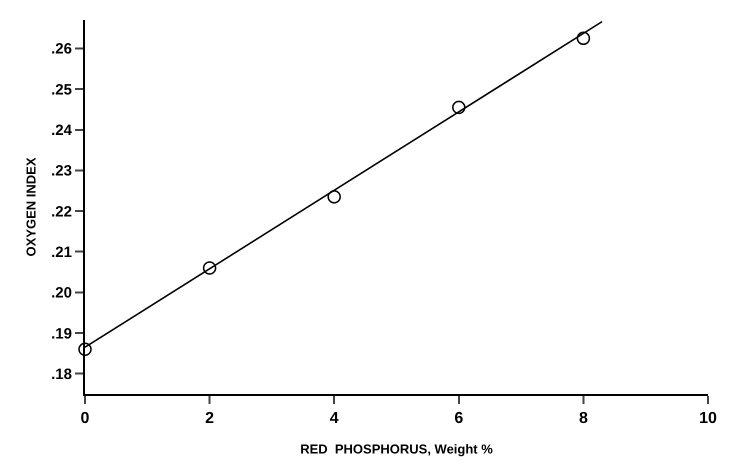  What do you see at coordinates (708, 419) in the screenshot?
I see `x-tick-label: 10` at bounding box center [708, 419].